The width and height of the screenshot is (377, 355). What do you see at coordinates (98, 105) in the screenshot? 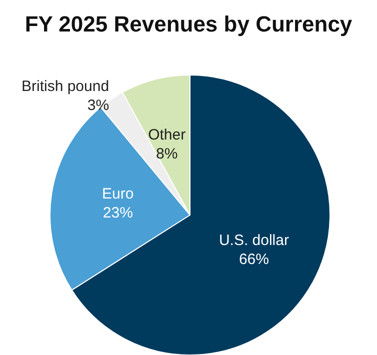
I see `data-label: 3%` at bounding box center [98, 105].